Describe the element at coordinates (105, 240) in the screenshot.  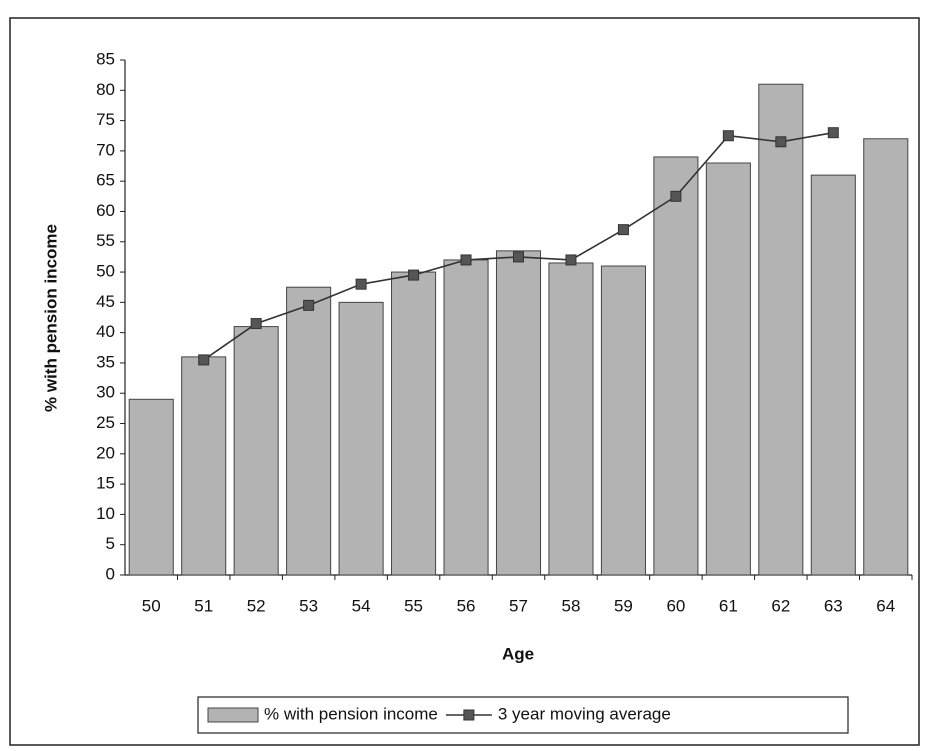
I see `y-tick-label: 55` at that location.